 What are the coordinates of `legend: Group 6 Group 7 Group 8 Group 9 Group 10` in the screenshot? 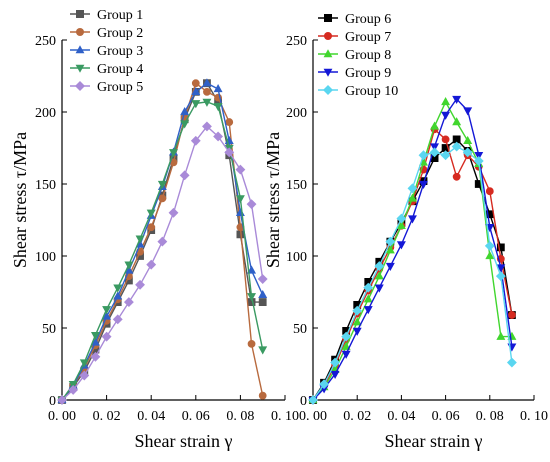 It's located at (358, 55).